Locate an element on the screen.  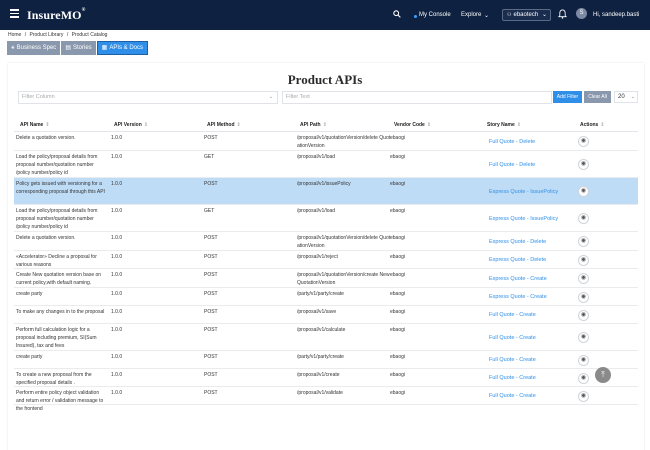
explore-menu: Explore is located at coordinates (471, 15).